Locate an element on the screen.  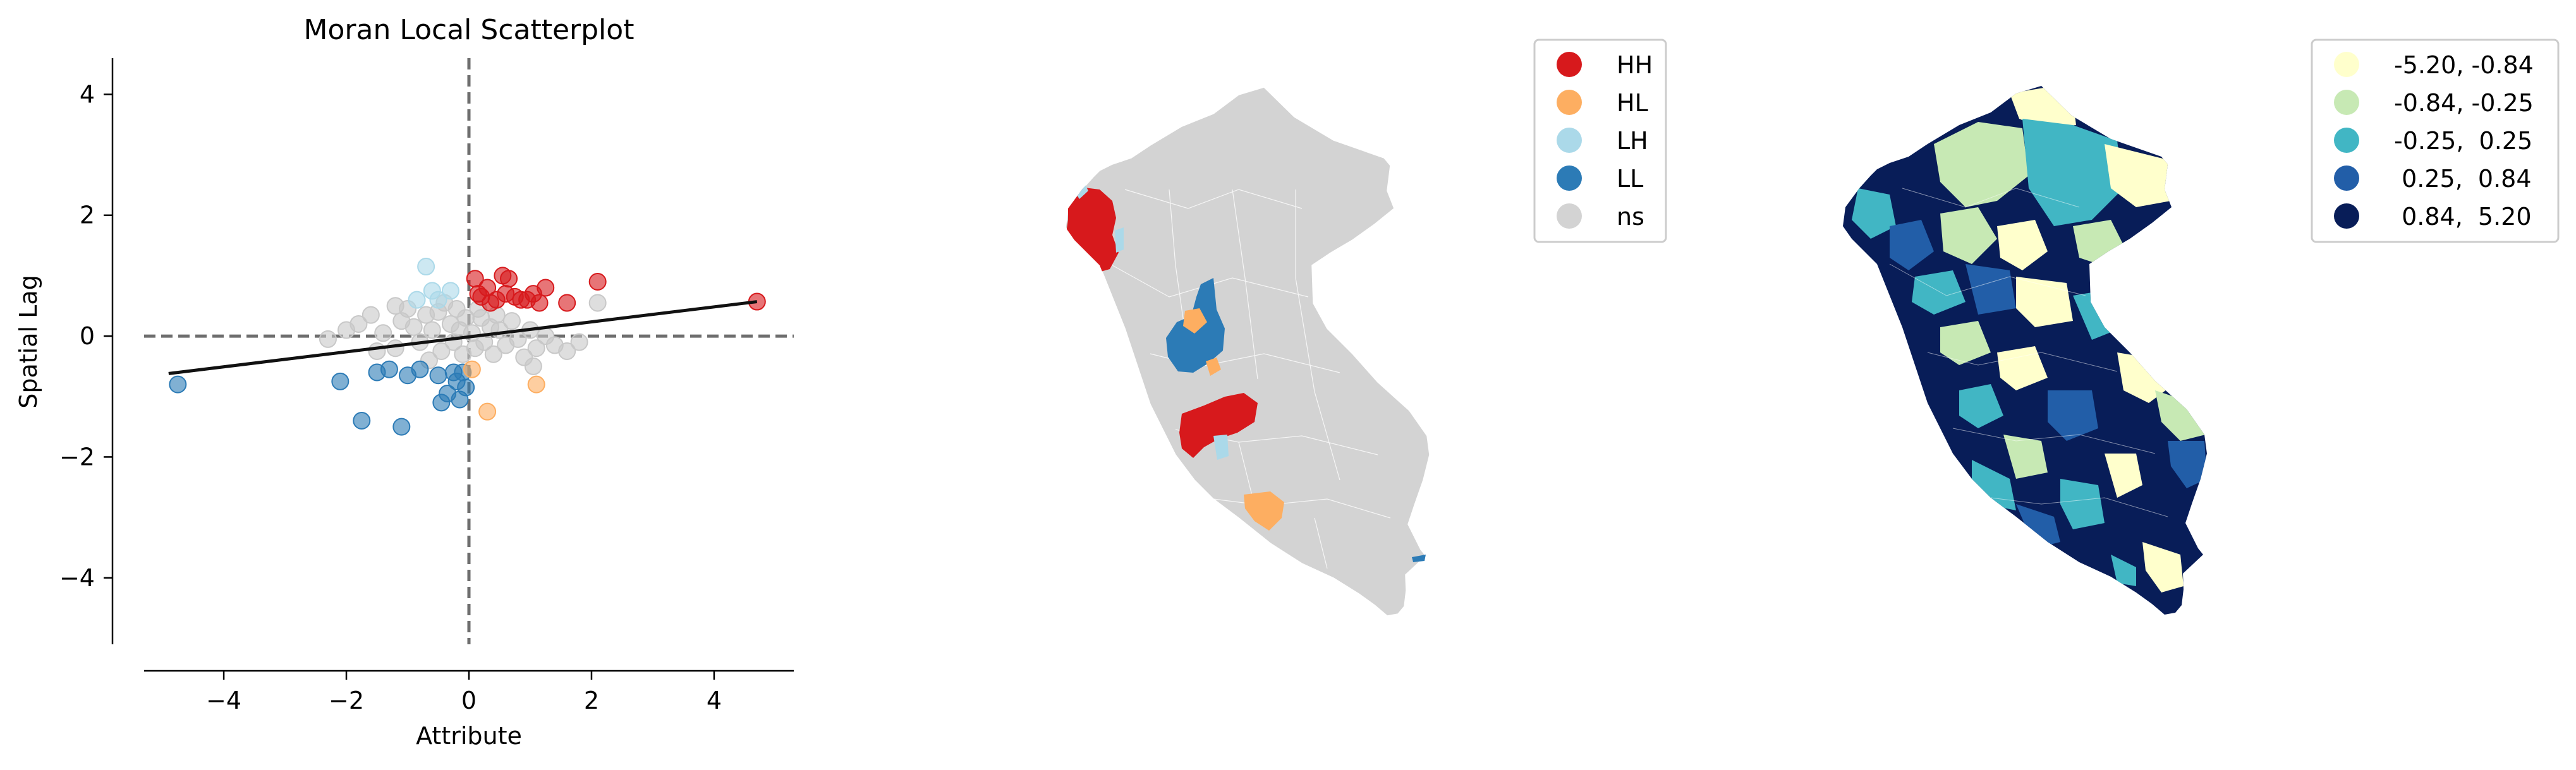
region-q4-center is located at coordinates (1991, 289).